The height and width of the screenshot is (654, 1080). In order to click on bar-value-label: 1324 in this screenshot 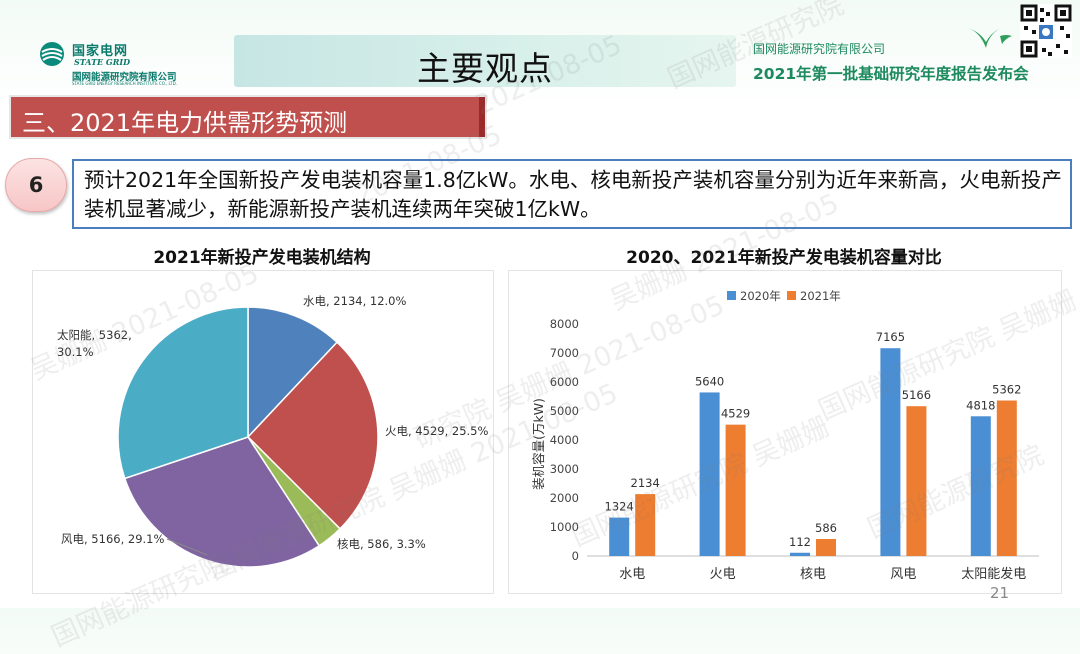, I will do `click(619, 507)`.